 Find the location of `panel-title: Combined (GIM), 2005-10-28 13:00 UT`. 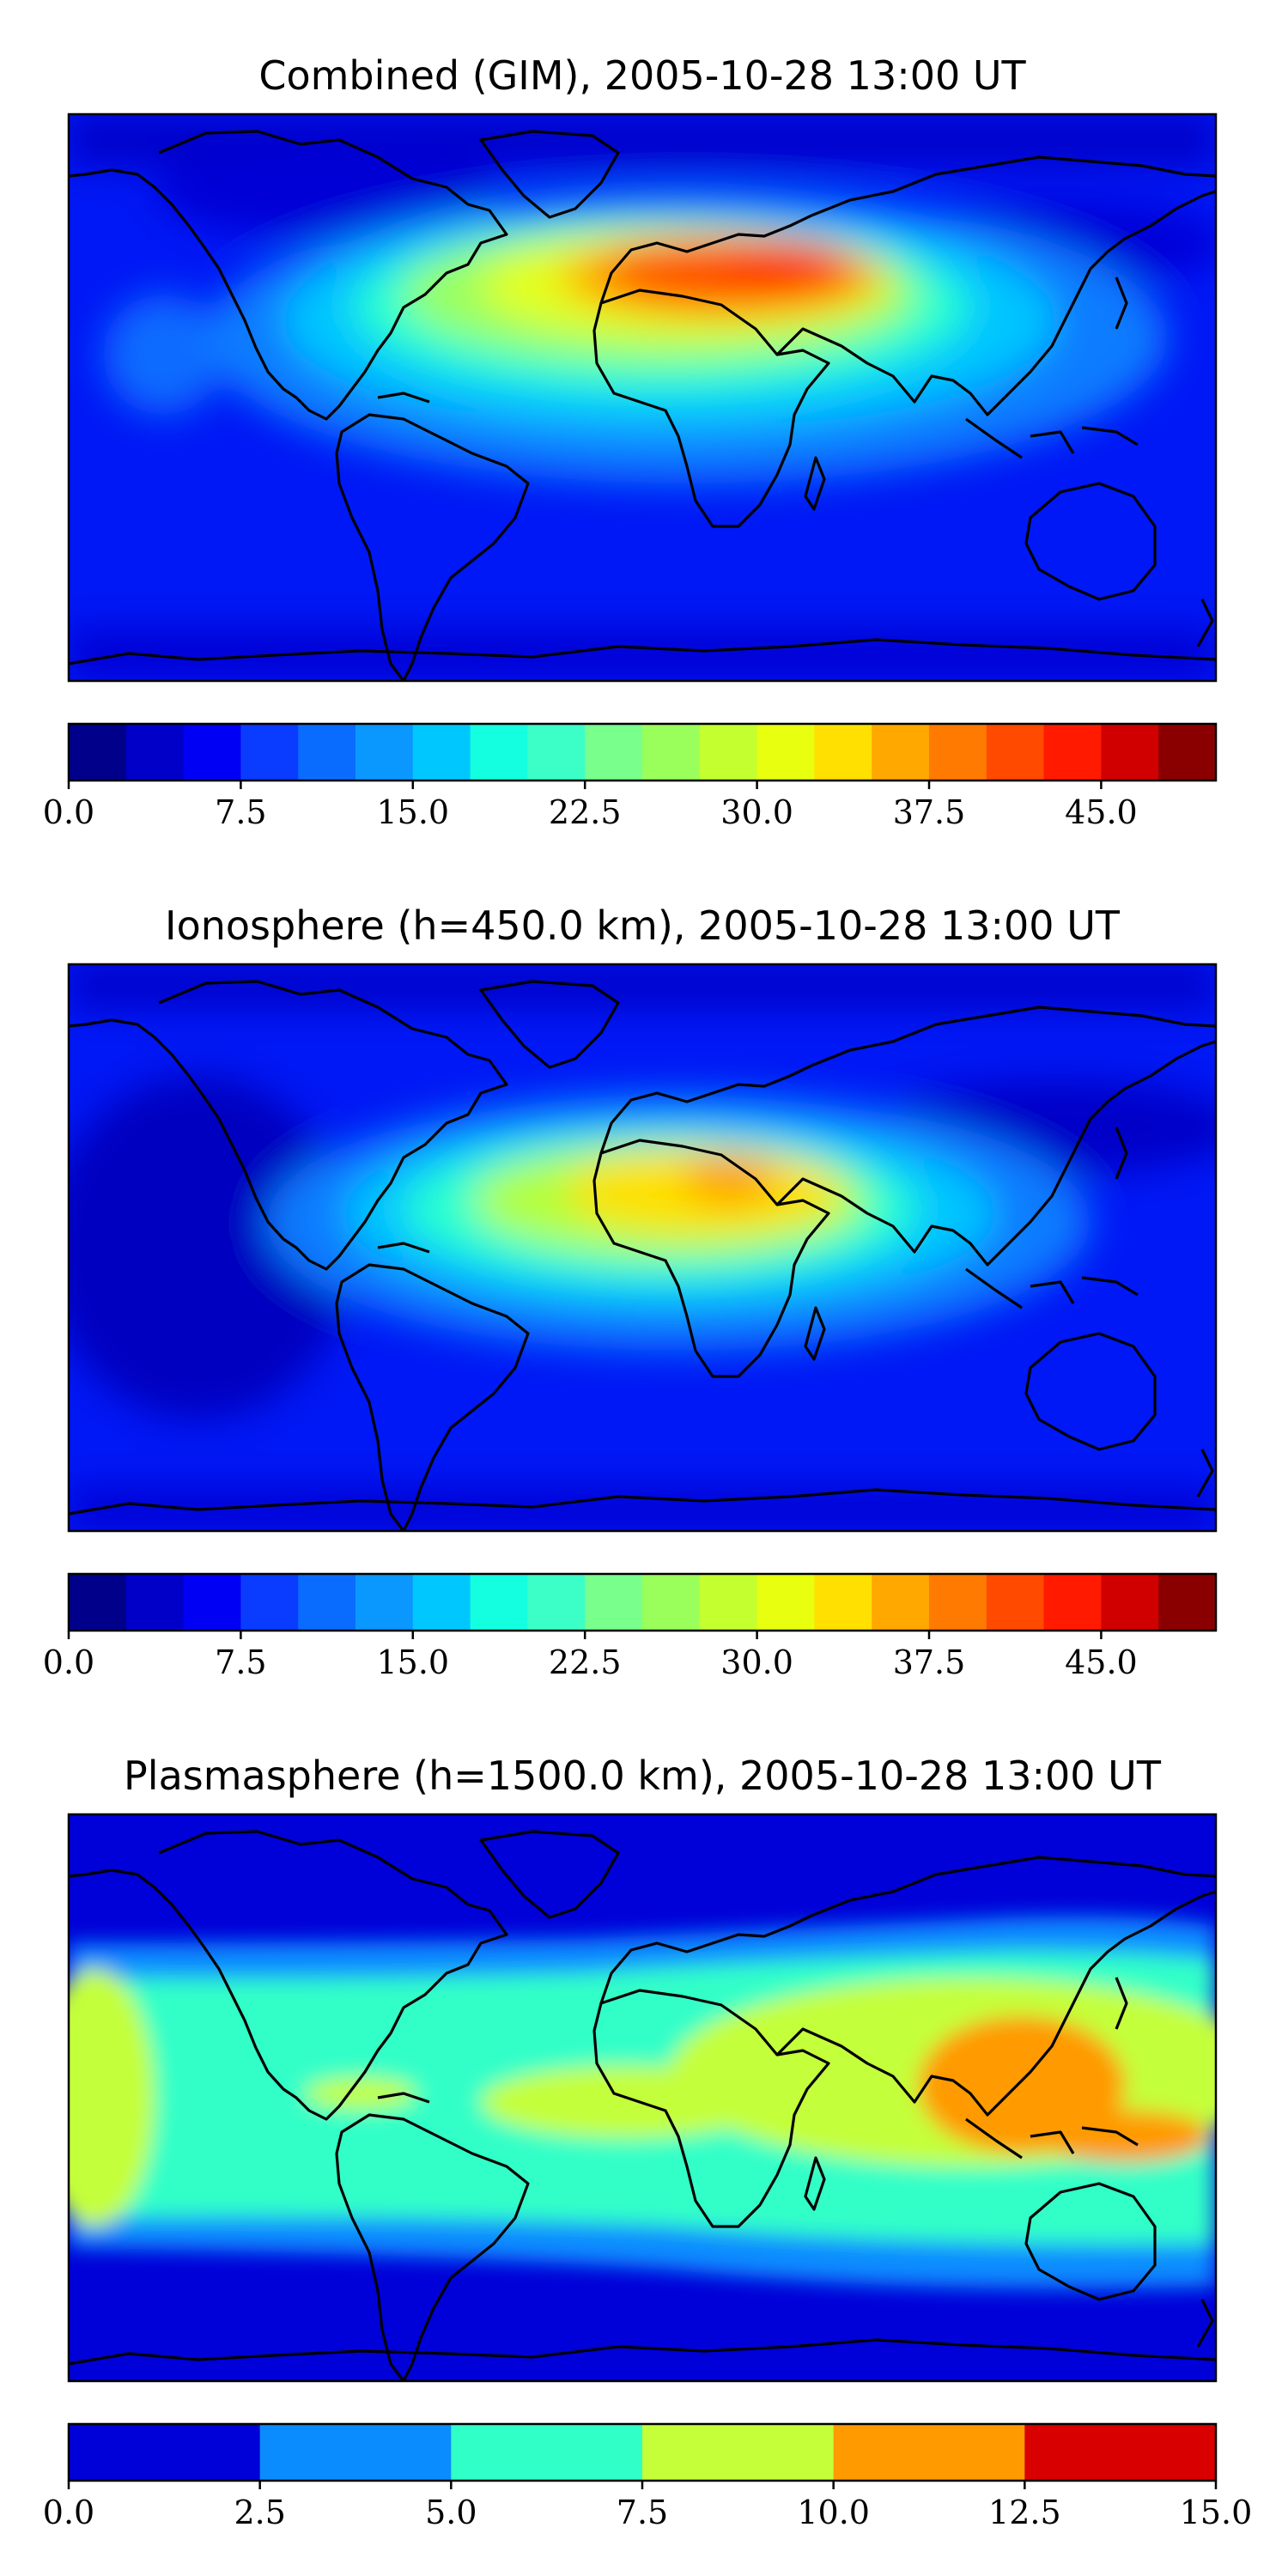

panel-title: Combined (GIM), 2005-10-28 13:00 UT is located at coordinates (642, 75).